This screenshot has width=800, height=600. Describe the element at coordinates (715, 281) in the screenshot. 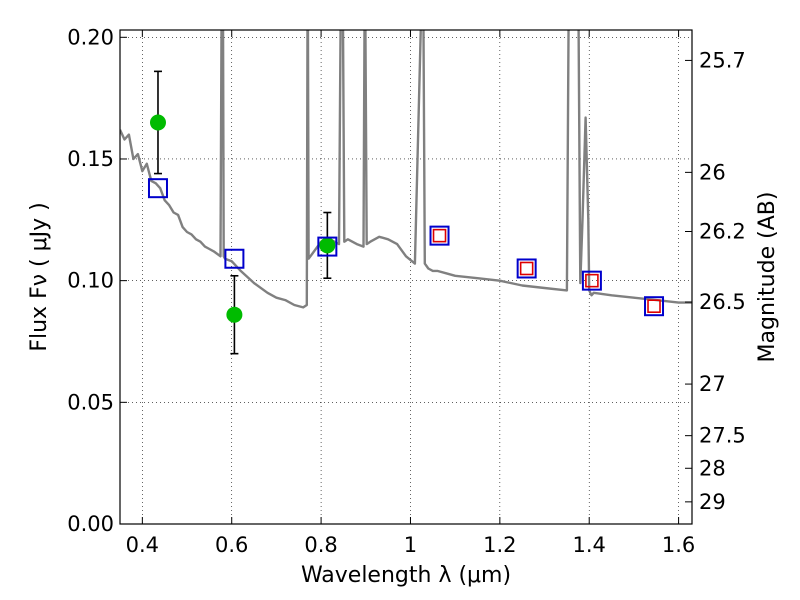

I see `right-axis-ticks: 25.7 26 26.2 26.5 27 27.5 28 29` at that location.